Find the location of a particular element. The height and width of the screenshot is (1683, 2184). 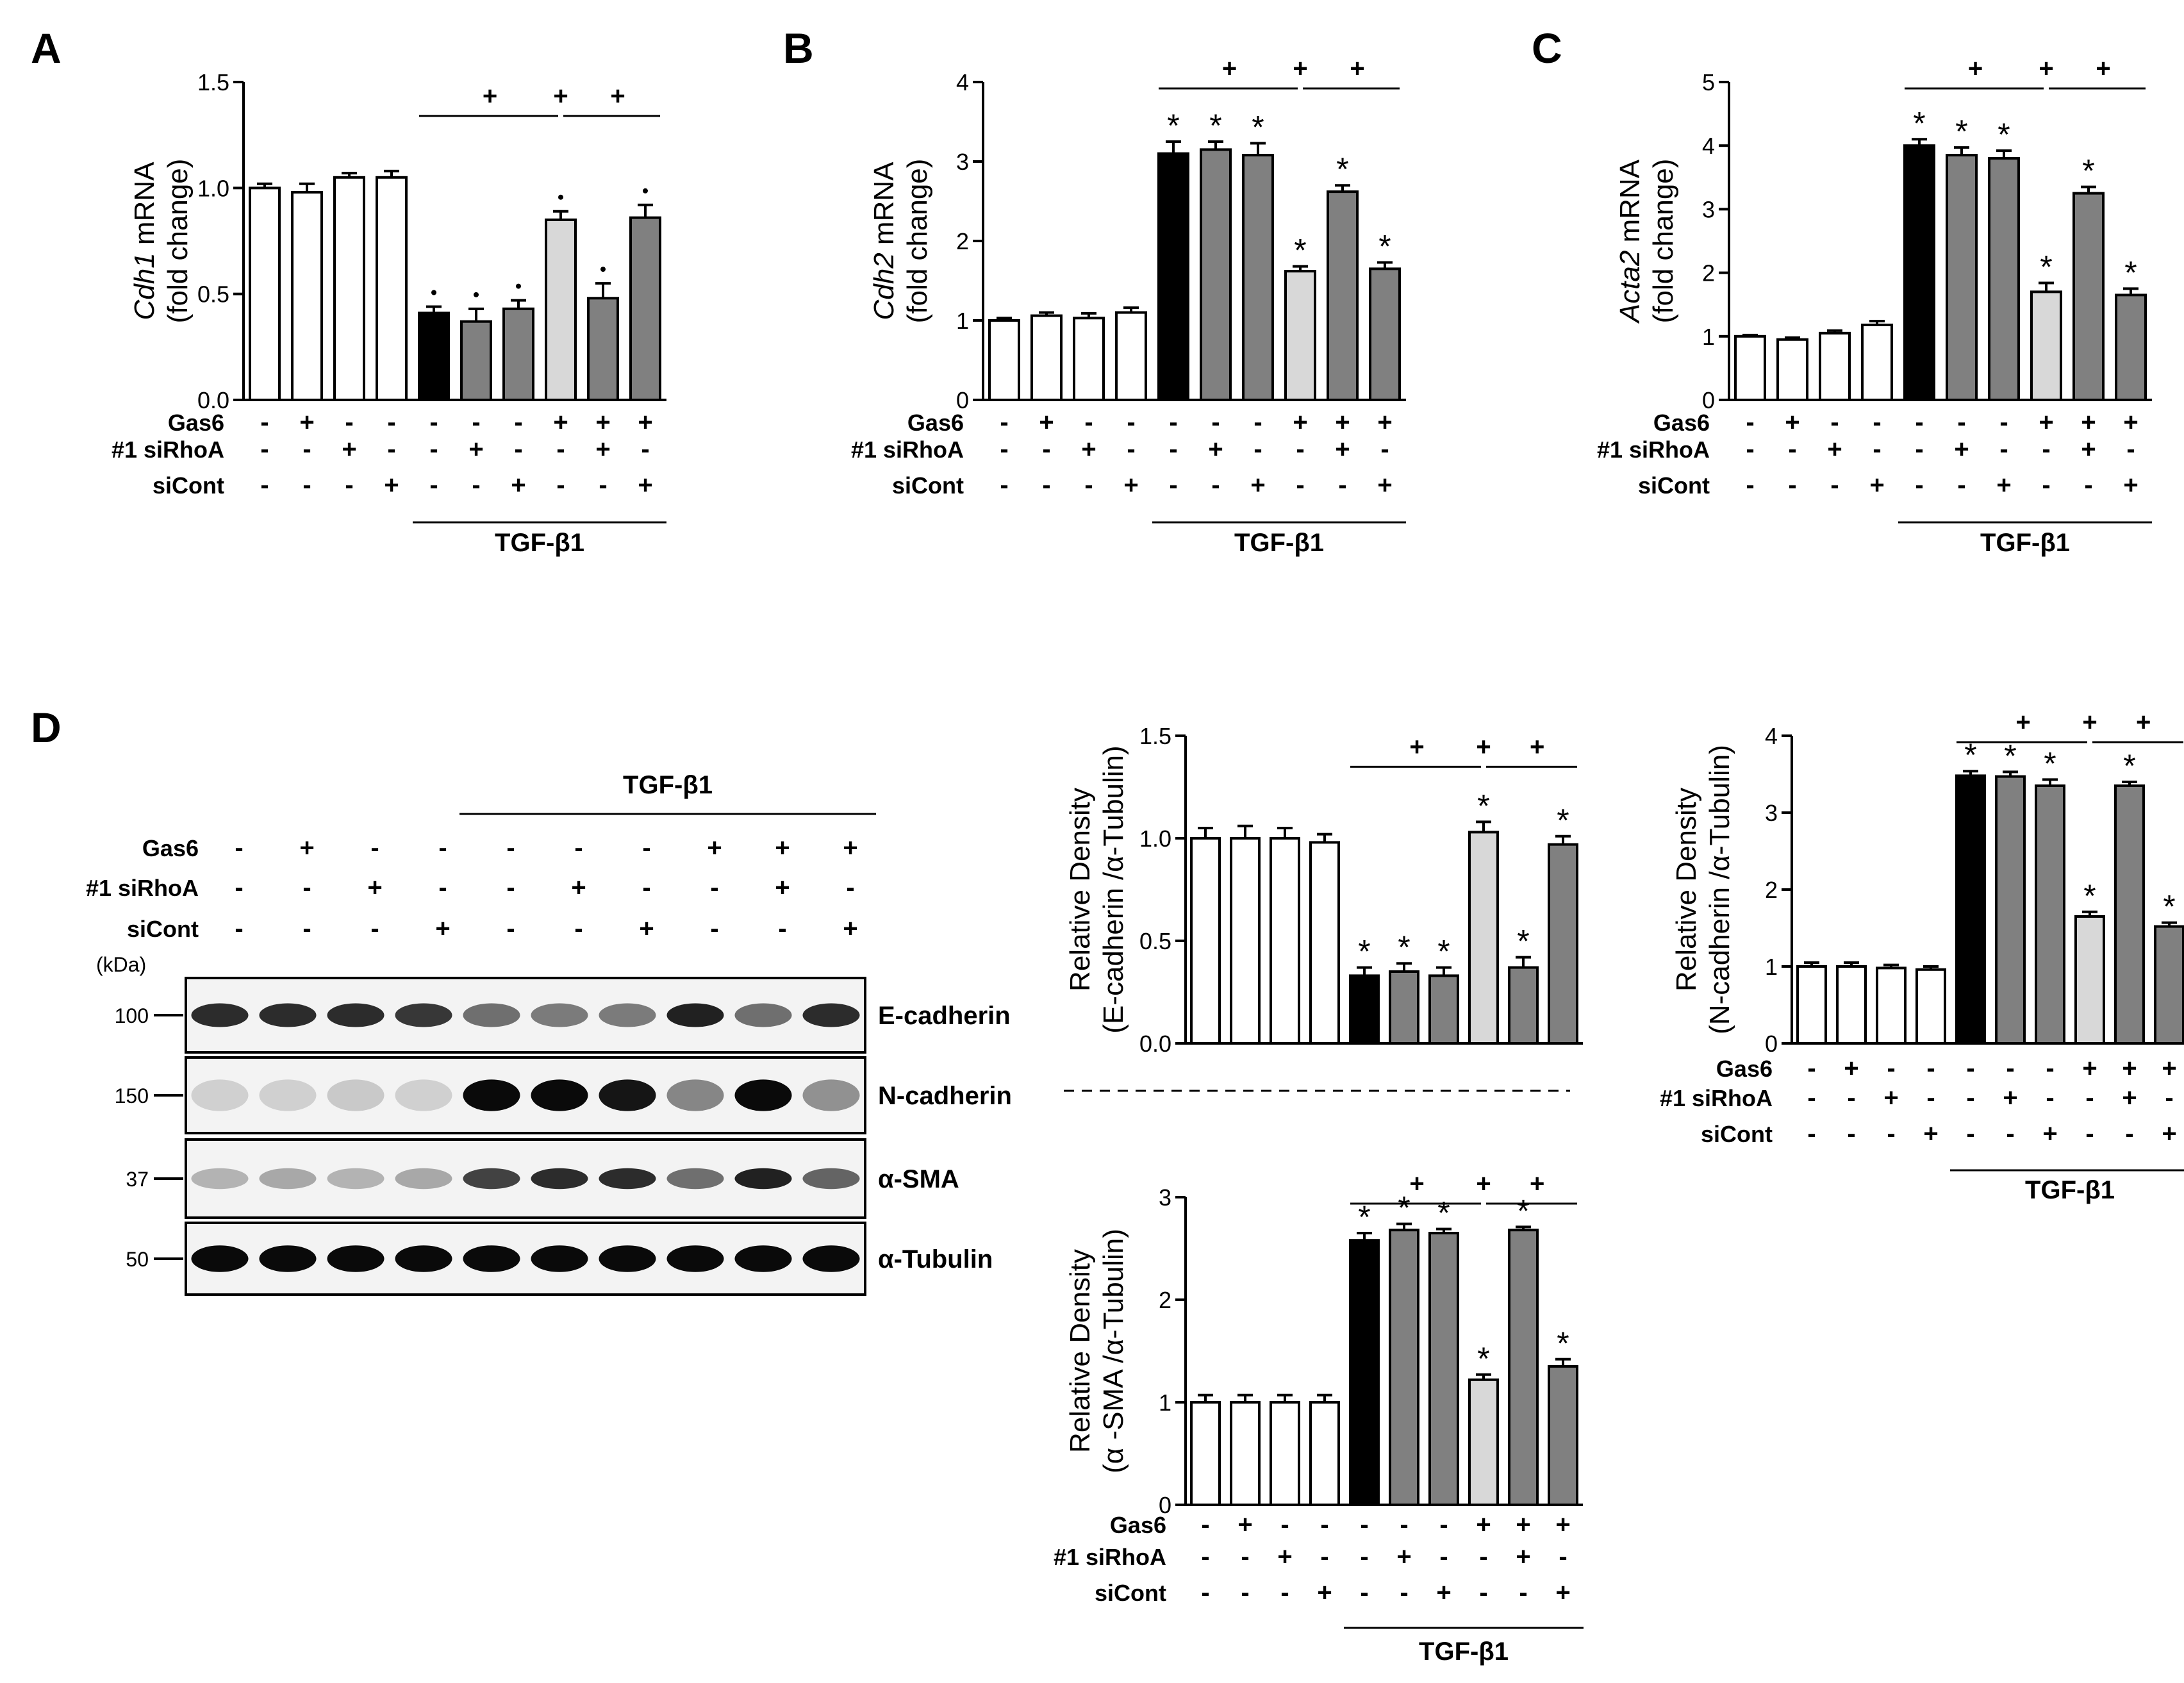

y-tick-label: 2 is located at coordinates (1708, 273).